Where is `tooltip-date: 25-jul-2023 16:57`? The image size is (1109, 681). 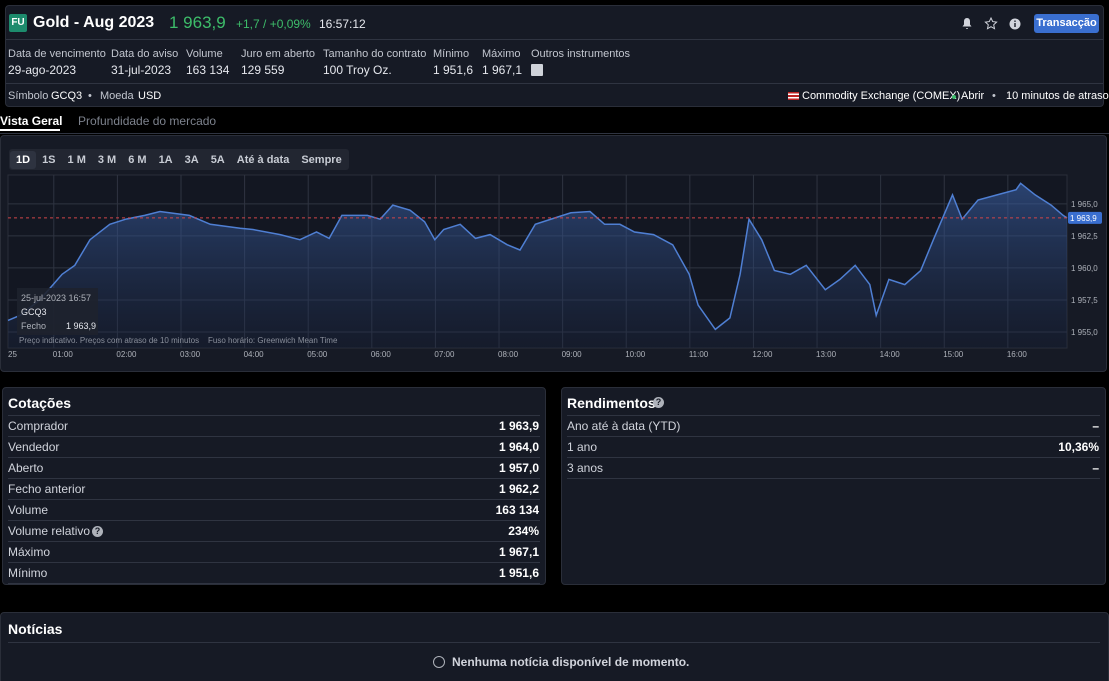 tooltip-date: 25-jul-2023 16:57 is located at coordinates (56, 298).